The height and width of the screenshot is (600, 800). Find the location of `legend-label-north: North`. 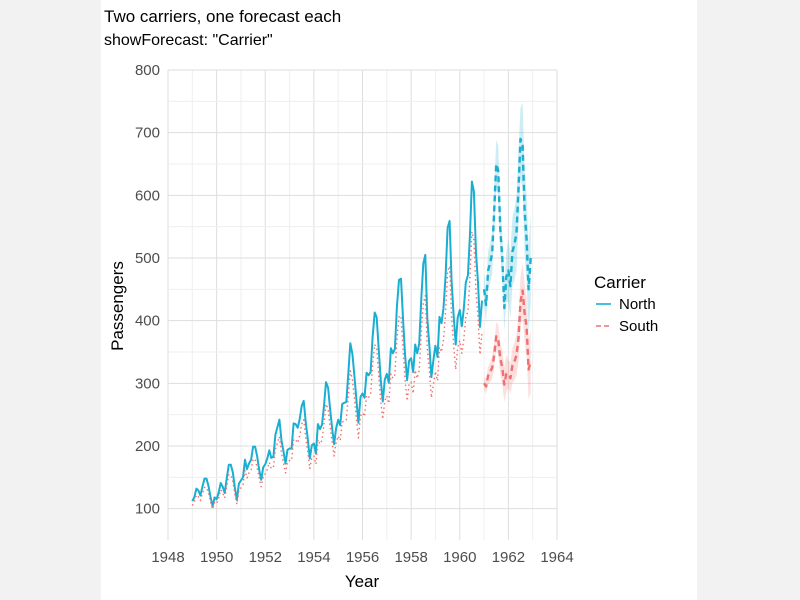

legend-label-north: North is located at coordinates (637, 304).